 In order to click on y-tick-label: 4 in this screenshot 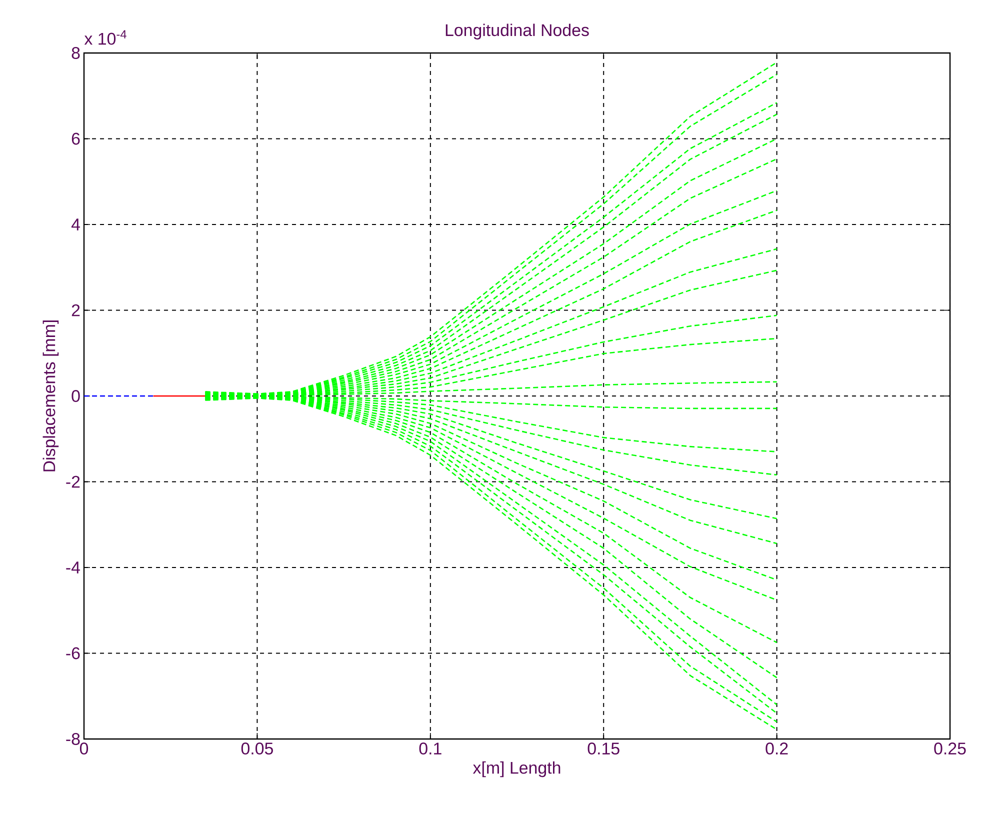, I will do `click(75, 224)`.